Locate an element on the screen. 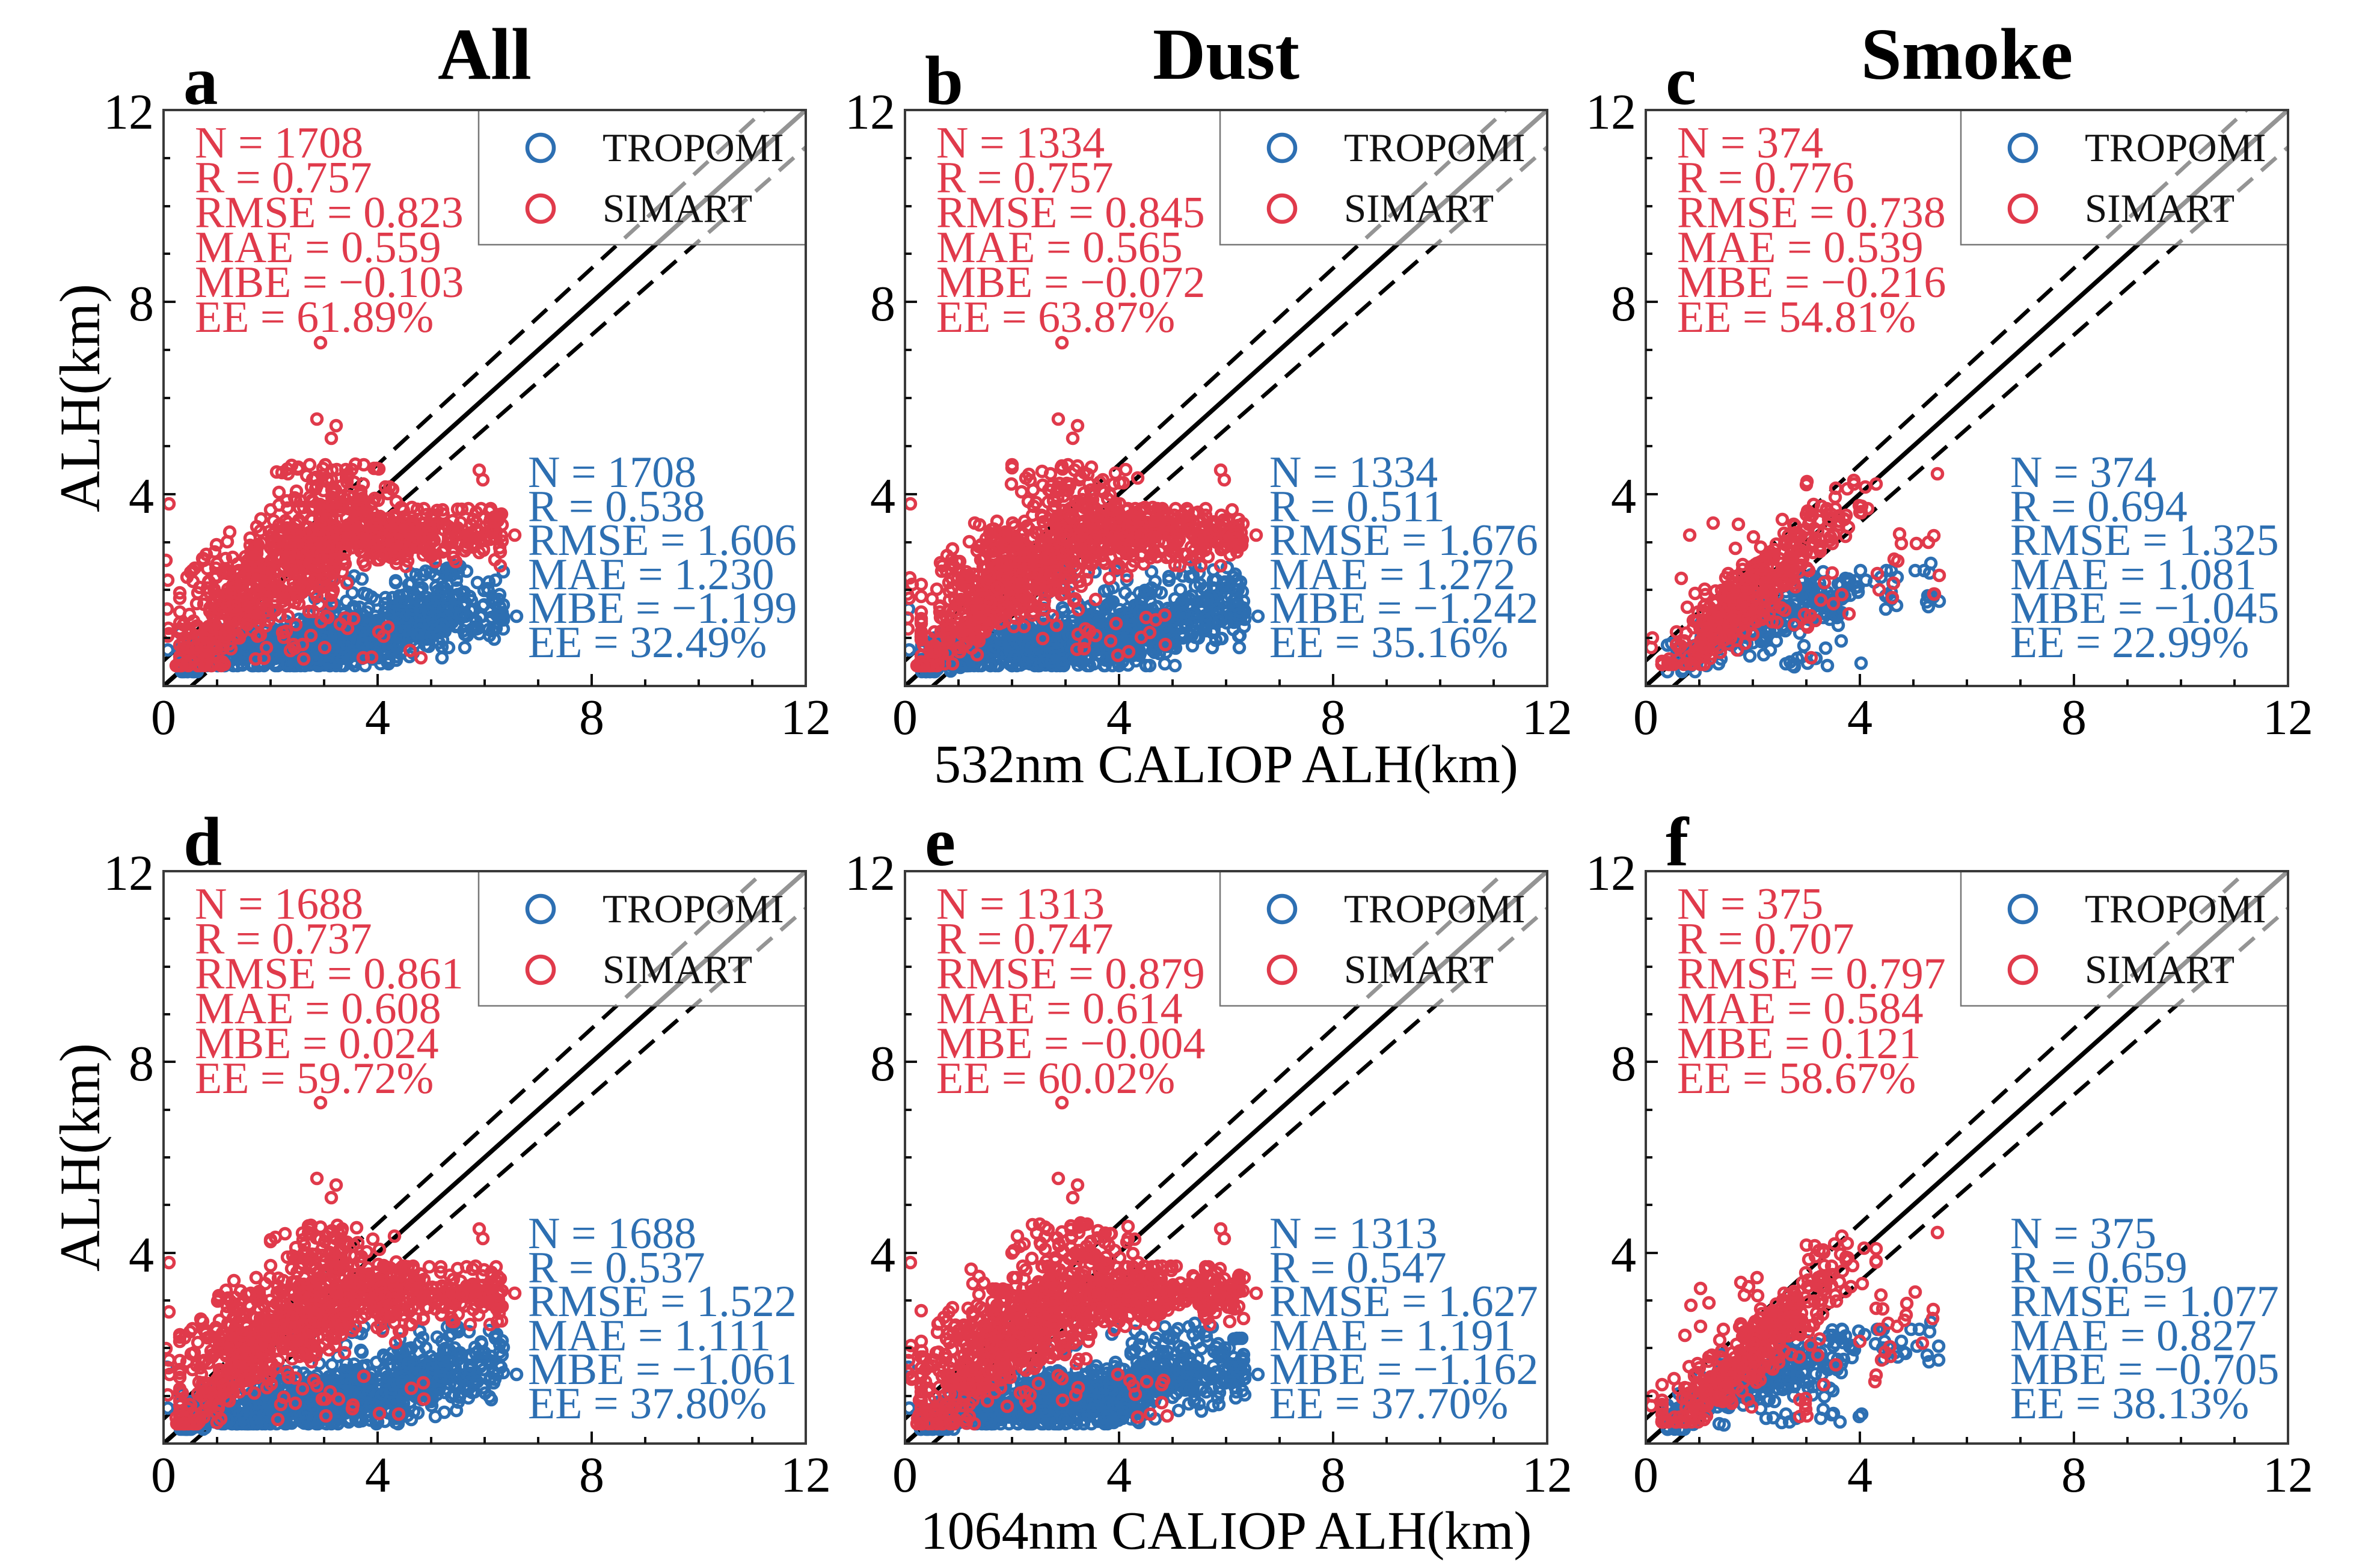 This screenshot has height=1568, width=2374. svg-text: Dust is located at coordinates (1226, 54).